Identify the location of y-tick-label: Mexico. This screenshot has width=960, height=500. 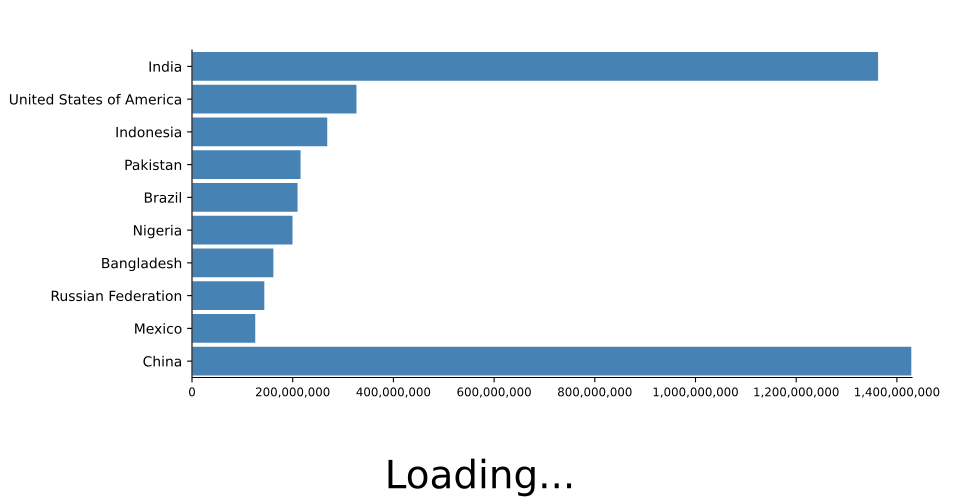
(158, 328).